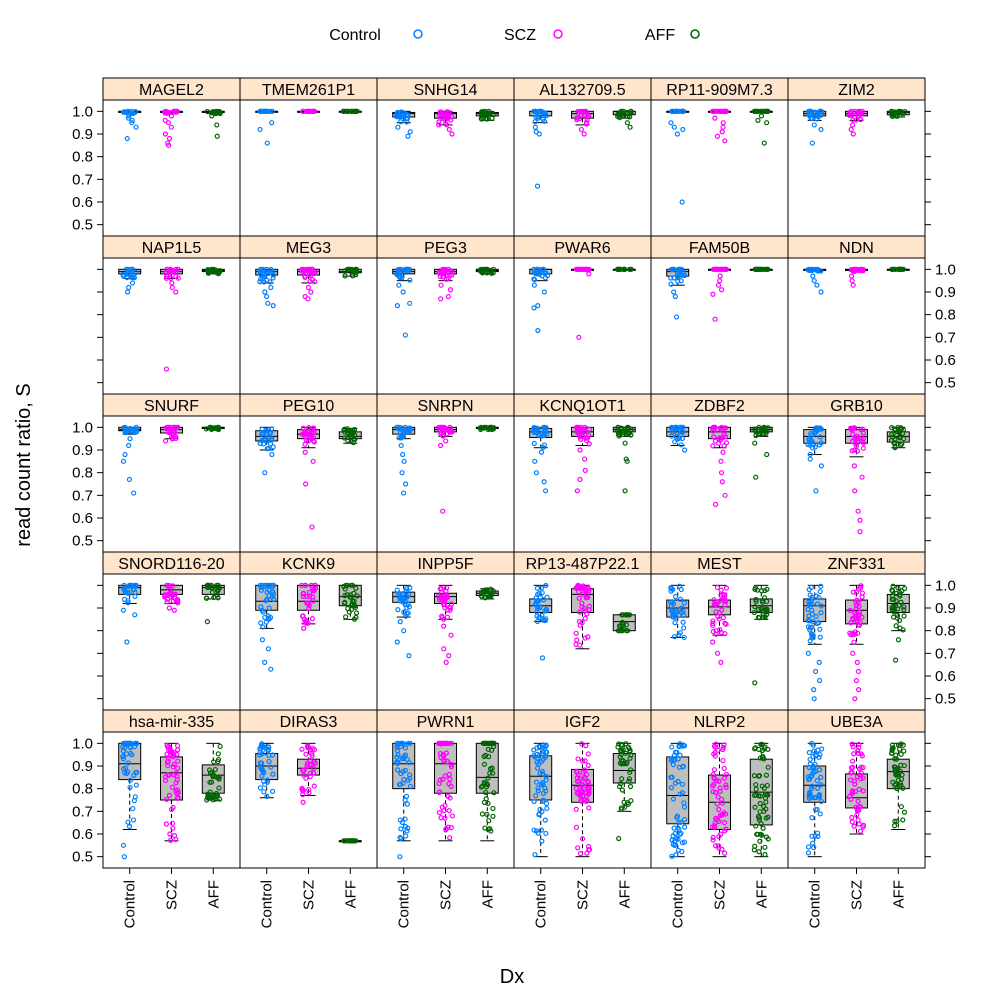 This screenshot has width=1008, height=1008. I want to click on box, so click(624, 768).